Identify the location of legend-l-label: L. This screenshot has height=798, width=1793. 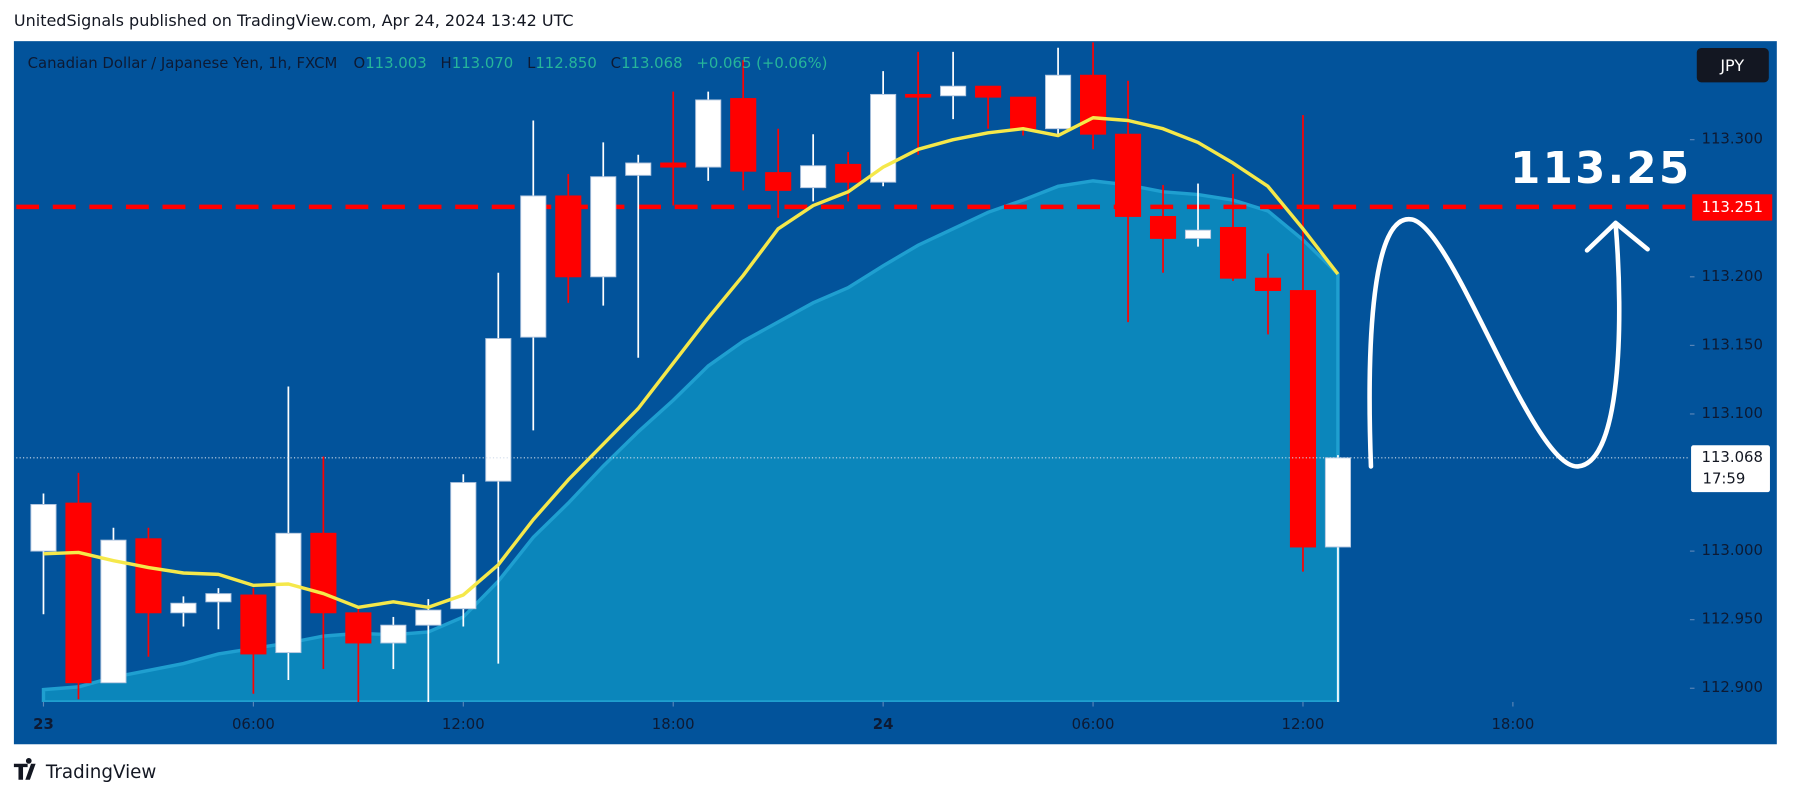
(531, 63).